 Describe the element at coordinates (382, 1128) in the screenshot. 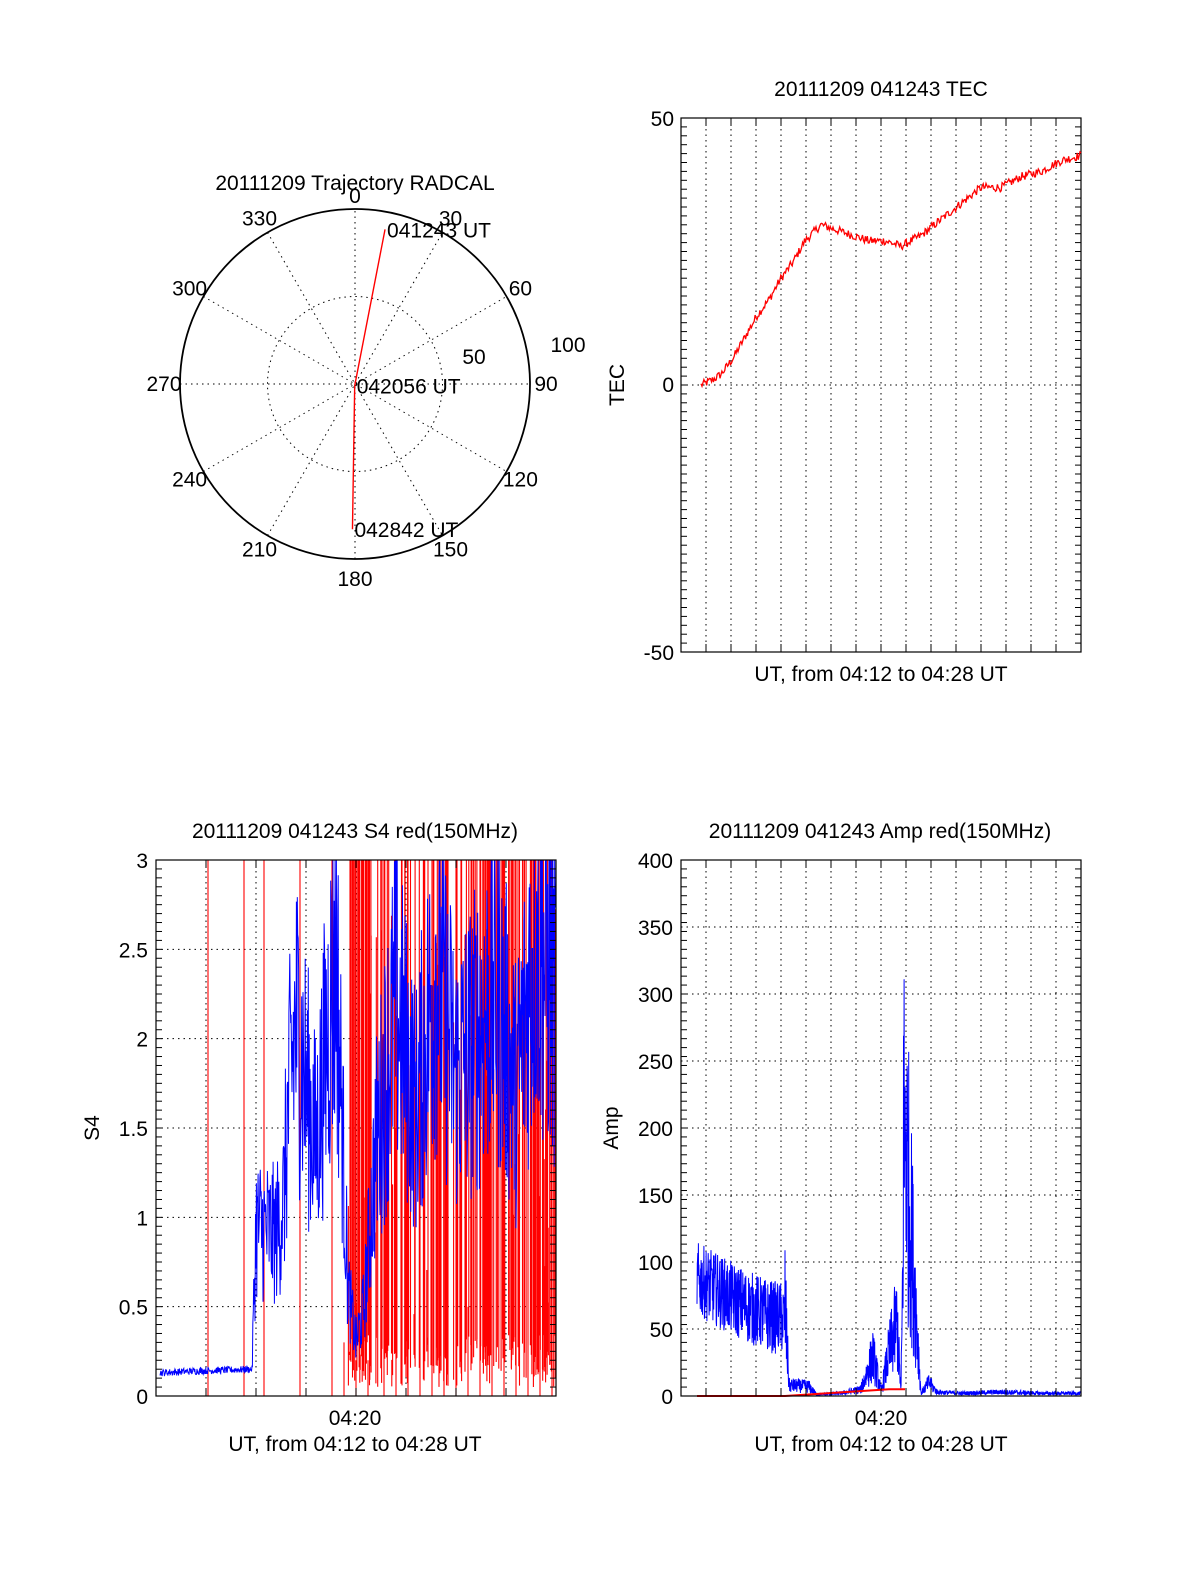

I see `s4-series-red` at that location.